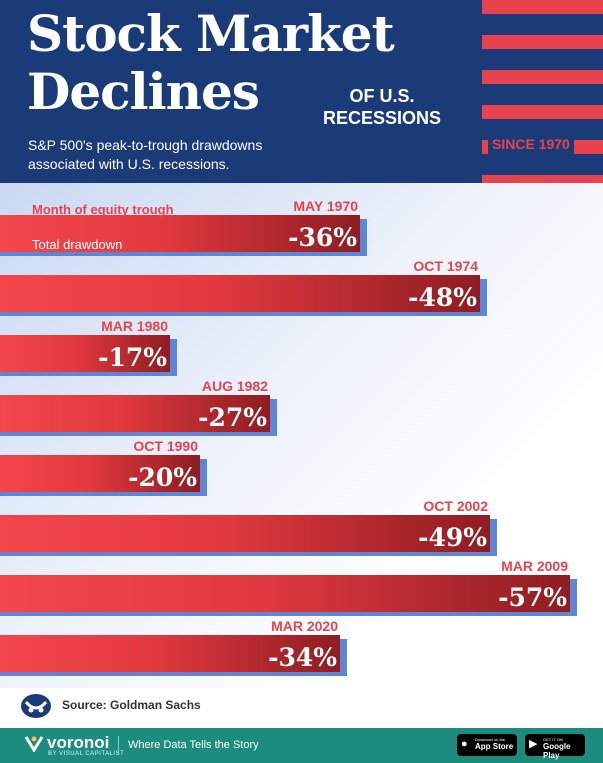 This screenshot has width=603, height=763. What do you see at coordinates (442, 297) in the screenshot?
I see `value-label: -48%` at bounding box center [442, 297].